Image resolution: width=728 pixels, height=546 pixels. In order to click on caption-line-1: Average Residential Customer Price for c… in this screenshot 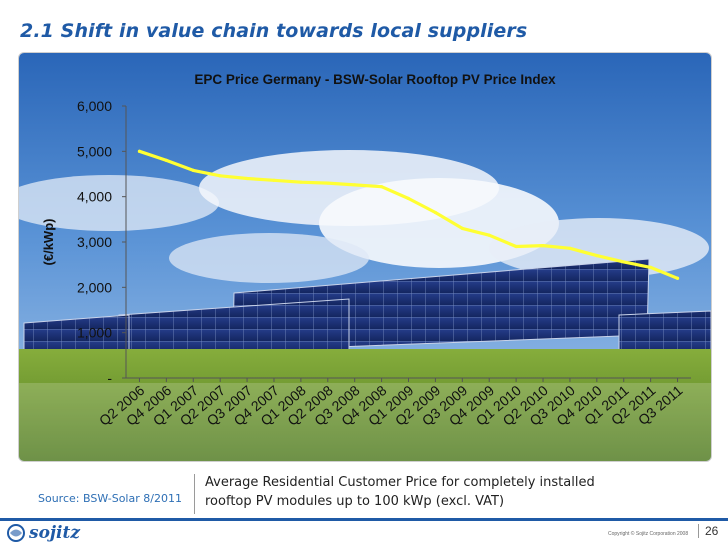, I will do `click(400, 482)`.